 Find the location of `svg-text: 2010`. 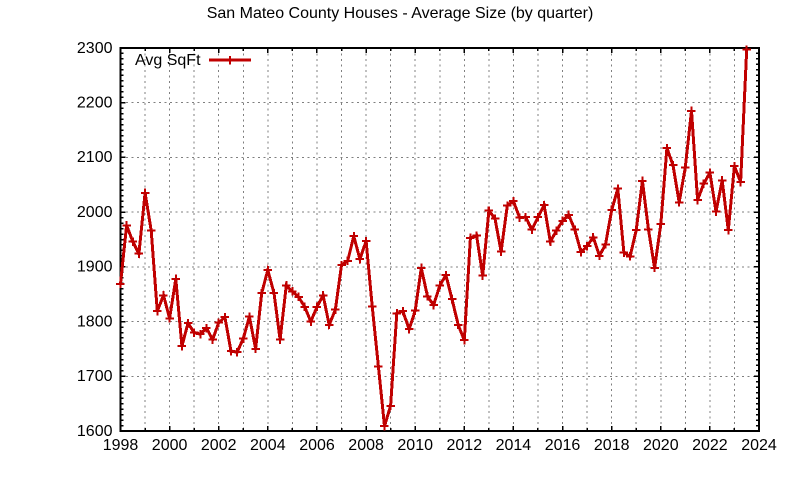

svg-text: 2010 is located at coordinates (415, 445).